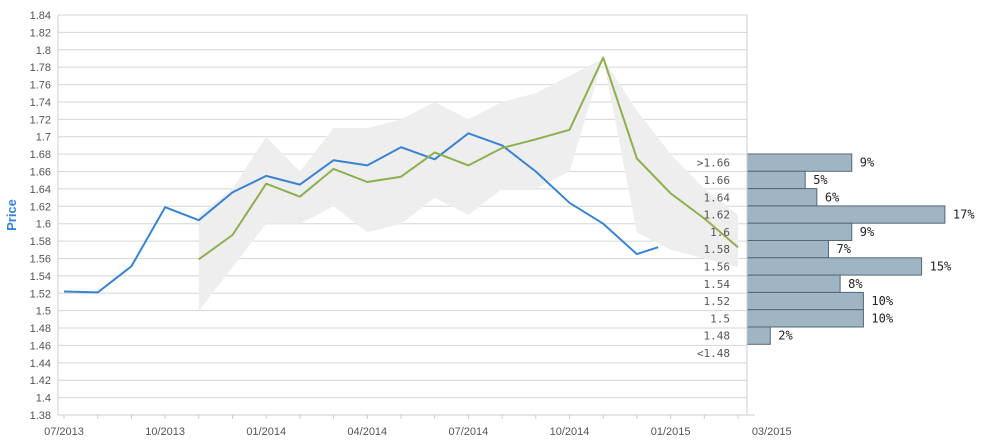 The image size is (985, 443). What do you see at coordinates (820, 180) in the screenshot?
I see `distribution-percent-label: 5%` at bounding box center [820, 180].